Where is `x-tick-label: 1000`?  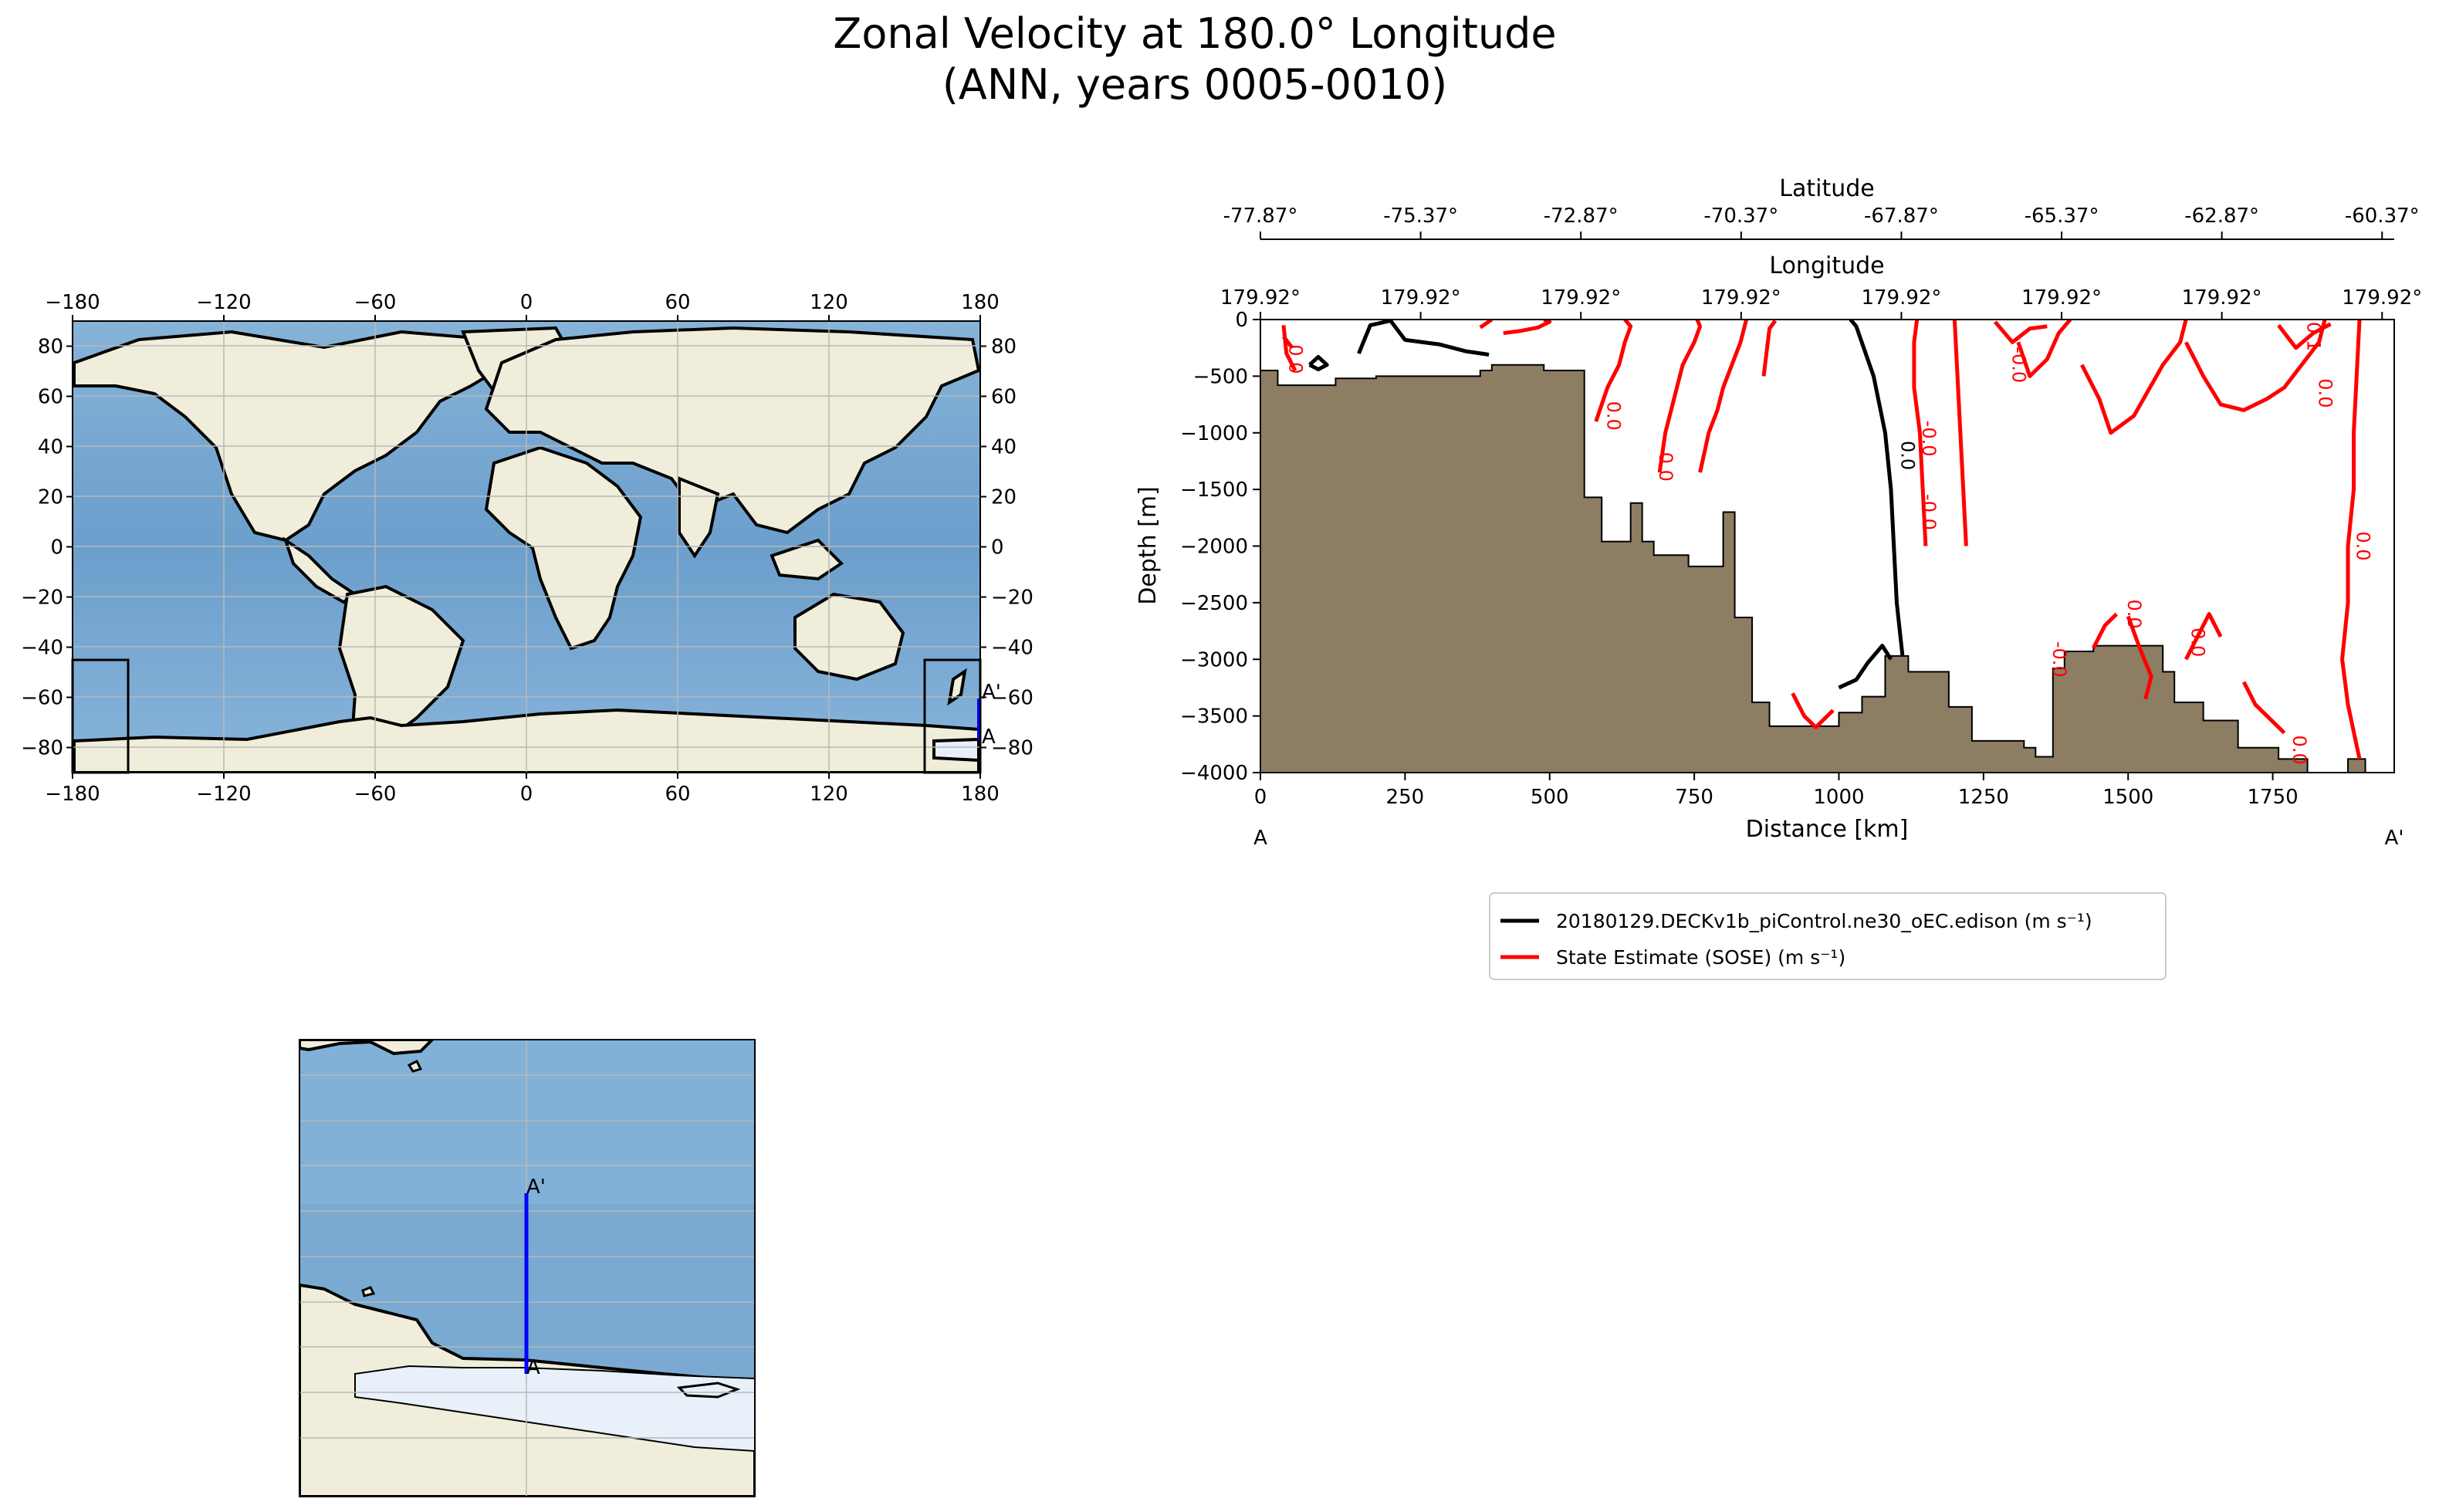 x-tick-label: 1000 is located at coordinates (1838, 797).